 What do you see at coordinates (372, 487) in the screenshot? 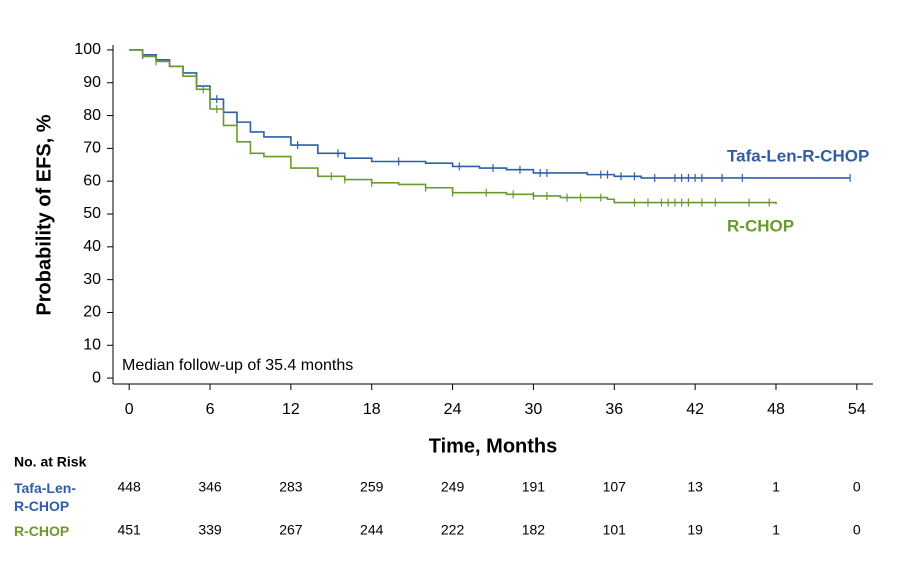
I see `risk-count: 259` at bounding box center [372, 487].